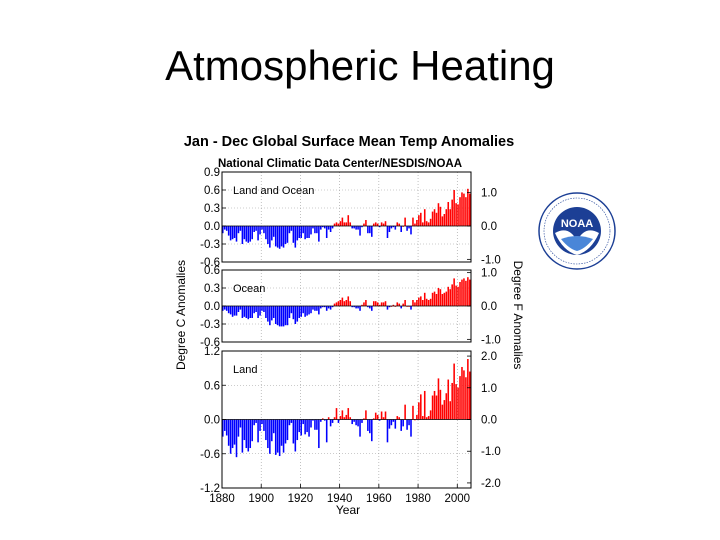 Image resolution: width=720 pixels, height=540 pixels. What do you see at coordinates (245, 370) in the screenshot?
I see `panel-label: Land` at bounding box center [245, 370].